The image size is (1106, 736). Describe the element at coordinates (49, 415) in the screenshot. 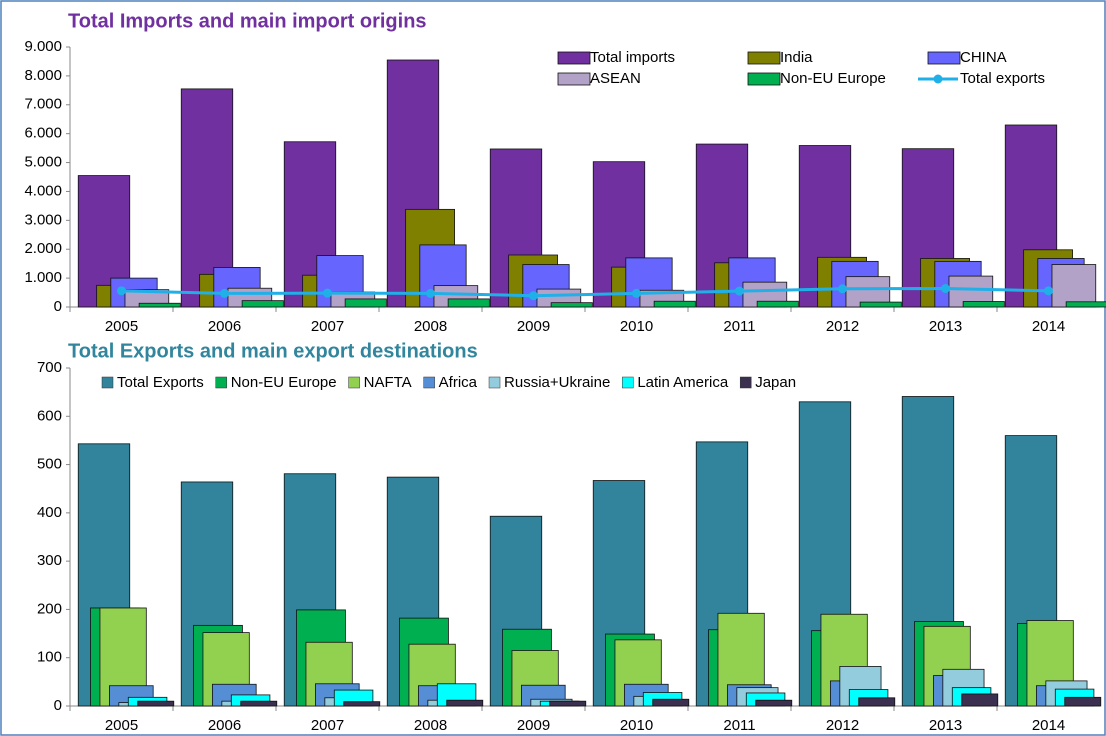

I see `y-tick-label: 600` at that location.